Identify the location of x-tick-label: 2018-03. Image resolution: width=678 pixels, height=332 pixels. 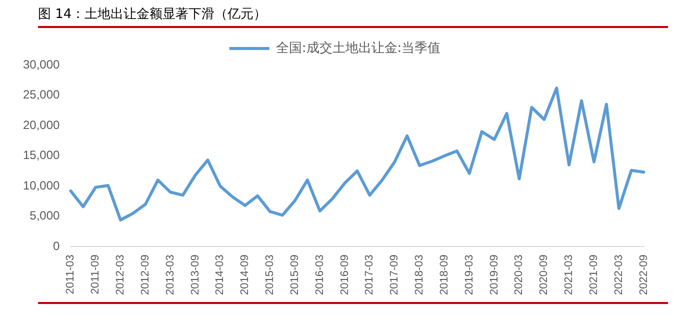
(420, 275).